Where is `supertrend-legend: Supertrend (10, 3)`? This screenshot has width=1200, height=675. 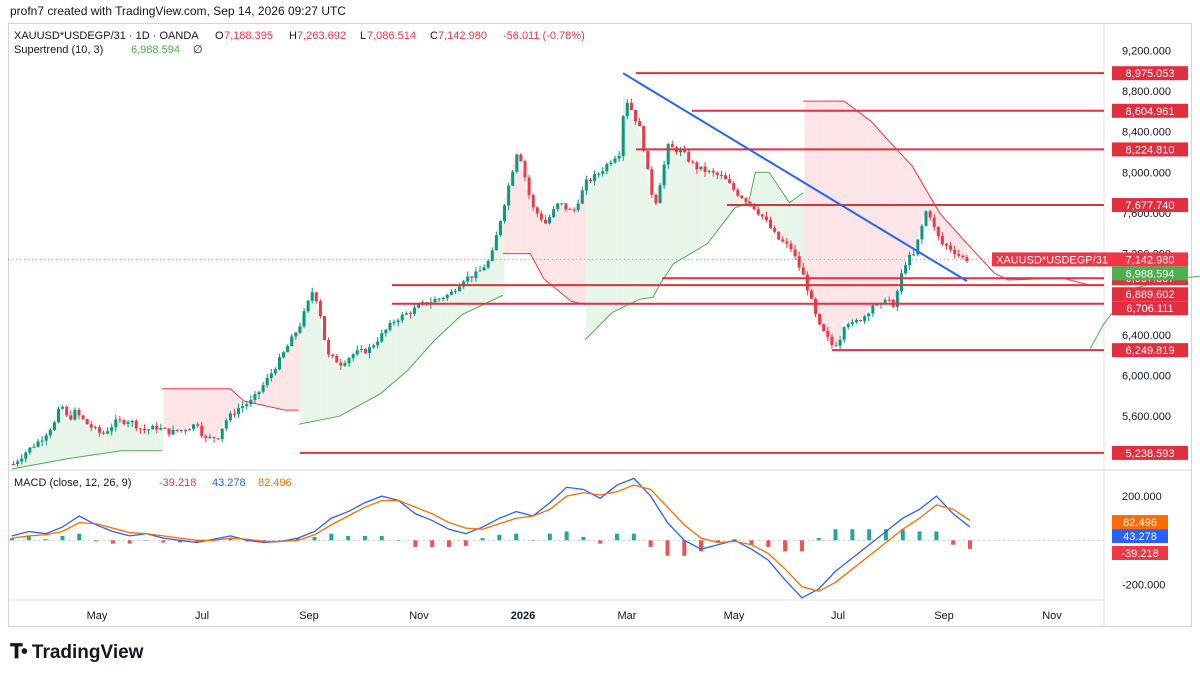 supertrend-legend: Supertrend (10, 3) is located at coordinates (58, 50).